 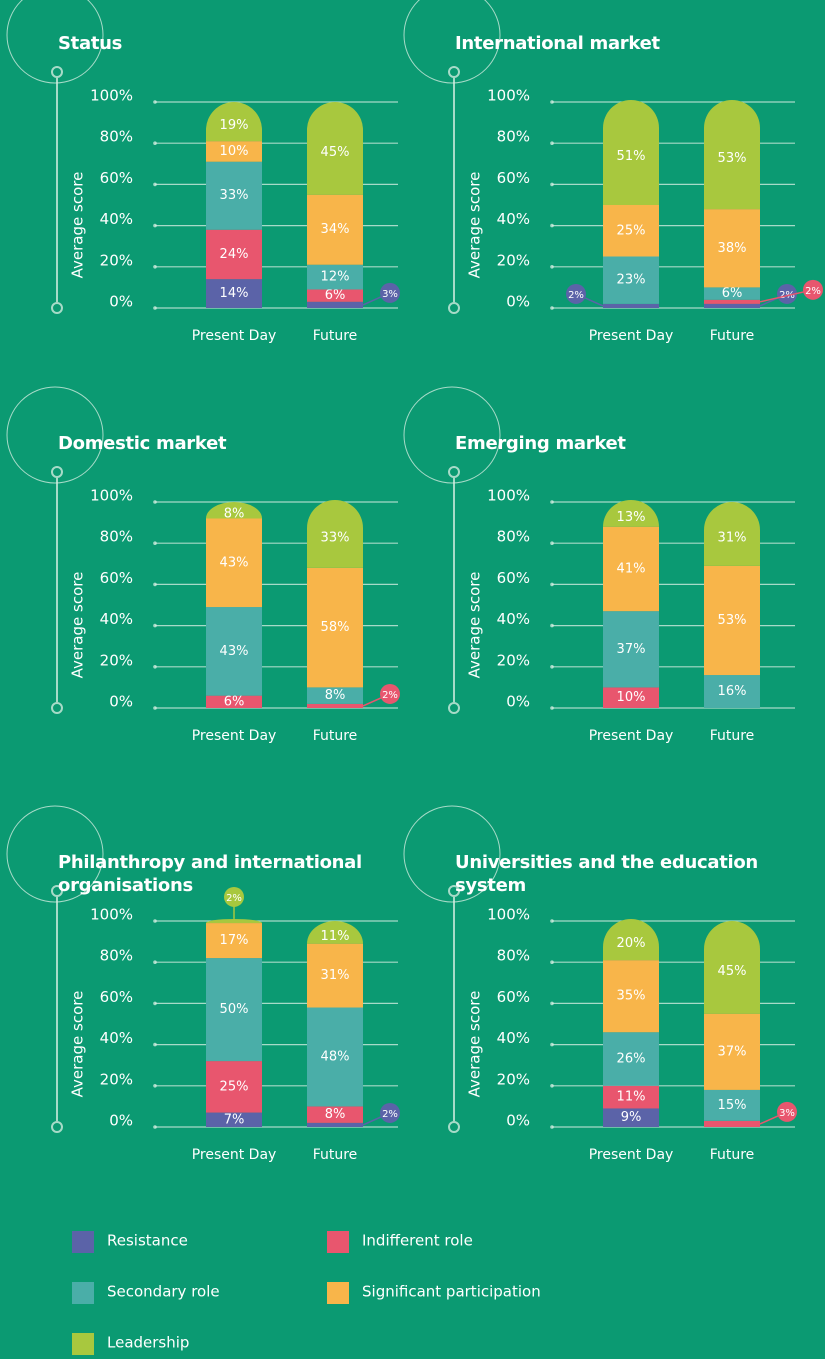 What do you see at coordinates (631, 996) in the screenshot?
I see `value-label: 35%` at bounding box center [631, 996].